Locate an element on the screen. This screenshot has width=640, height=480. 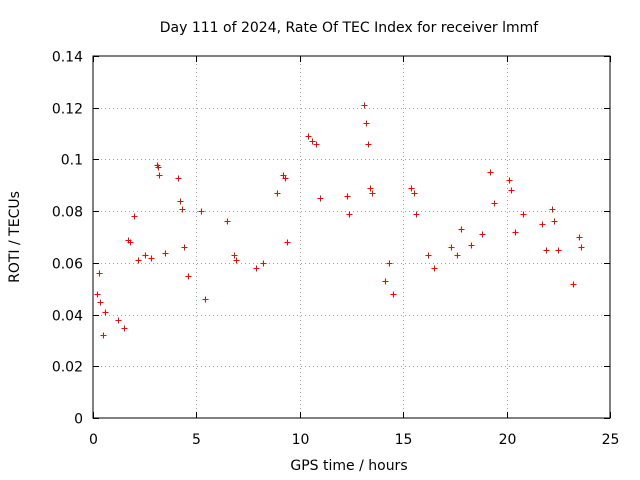
x-tick-label: 15 is located at coordinates (404, 440).